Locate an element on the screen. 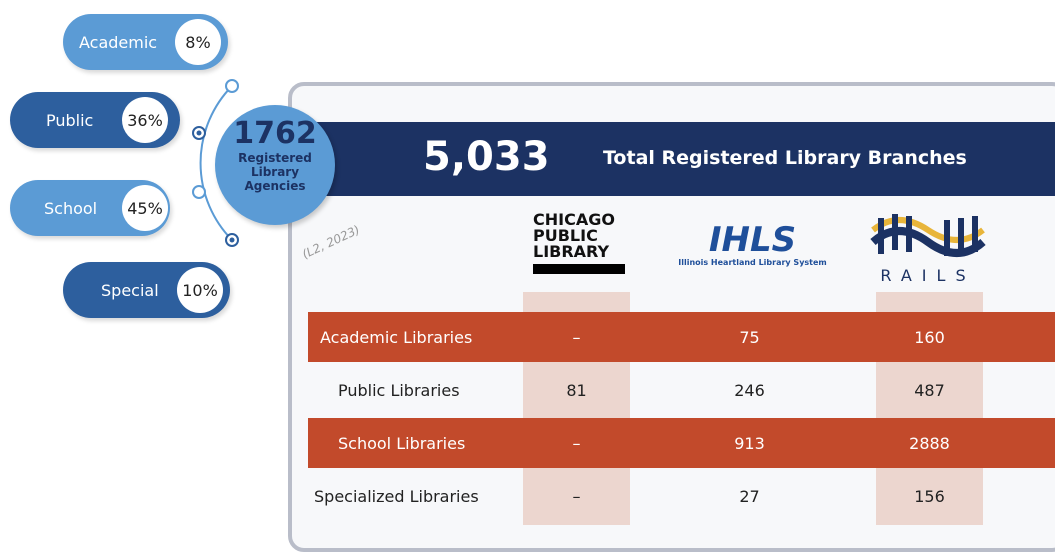 This screenshot has width=1055, height=552. table-row: Public Libraries 81 246 487 is located at coordinates (681, 390).